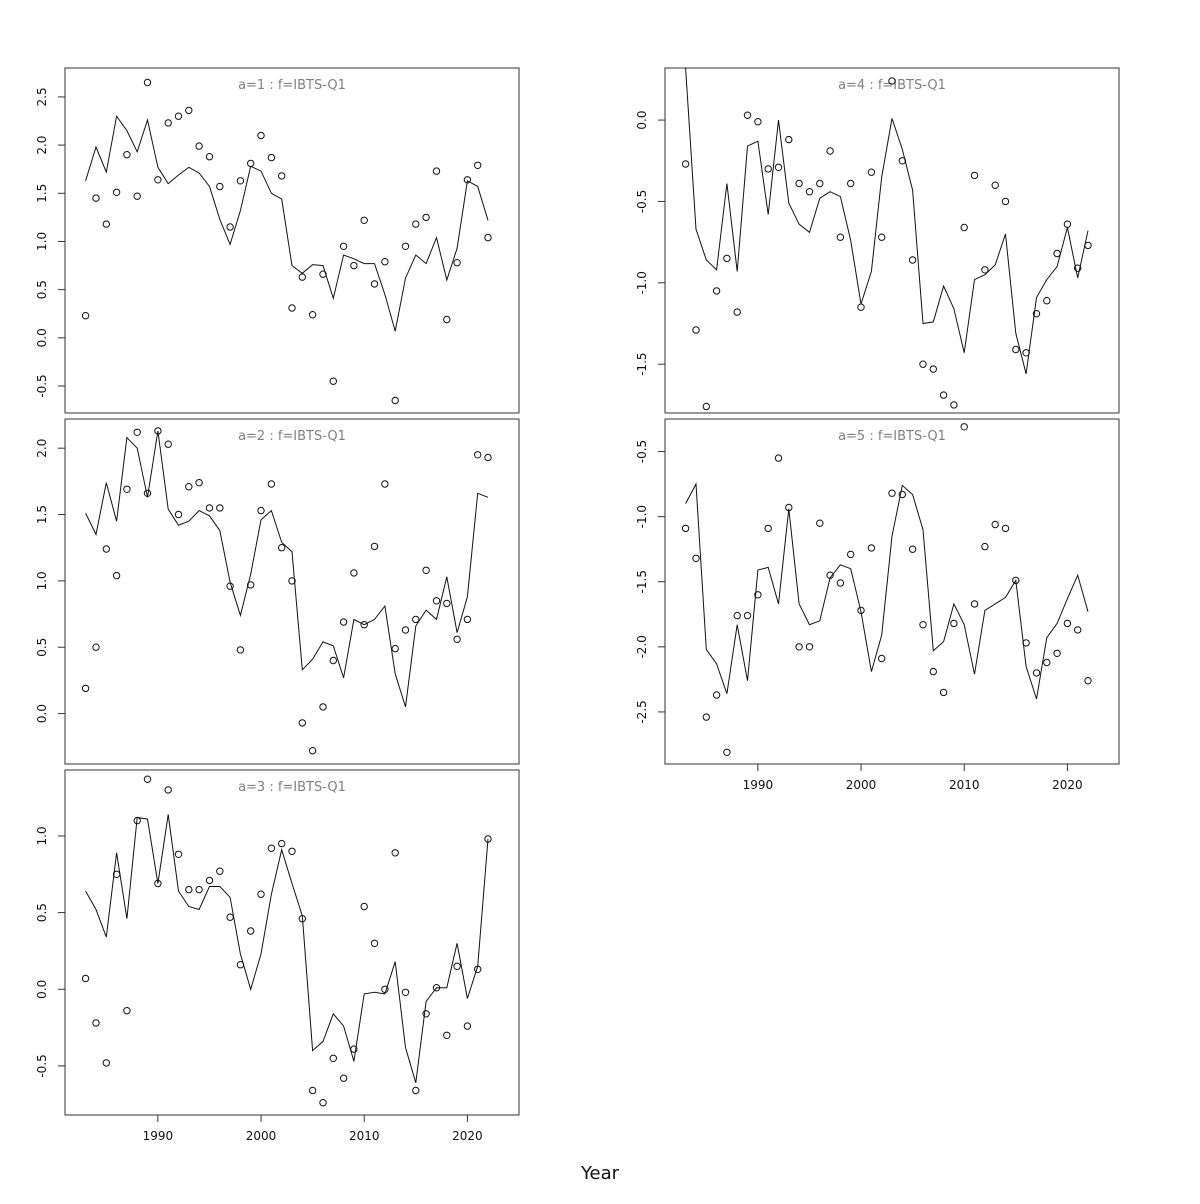 The width and height of the screenshot is (1200, 1204). Describe the element at coordinates (1067, 785) in the screenshot. I see `panel-4-x-tick-label: 2020` at that location.